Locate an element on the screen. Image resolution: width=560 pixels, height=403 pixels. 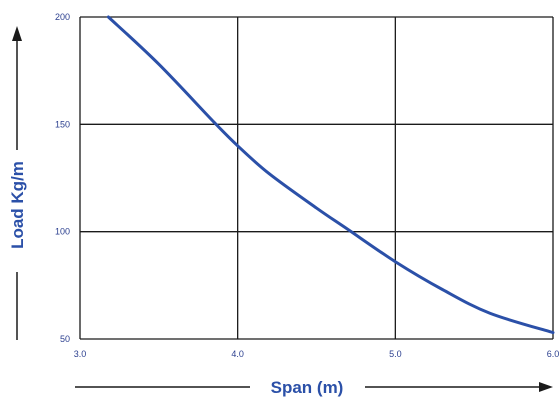
x-axis-arrow is located at coordinates (314, 387).